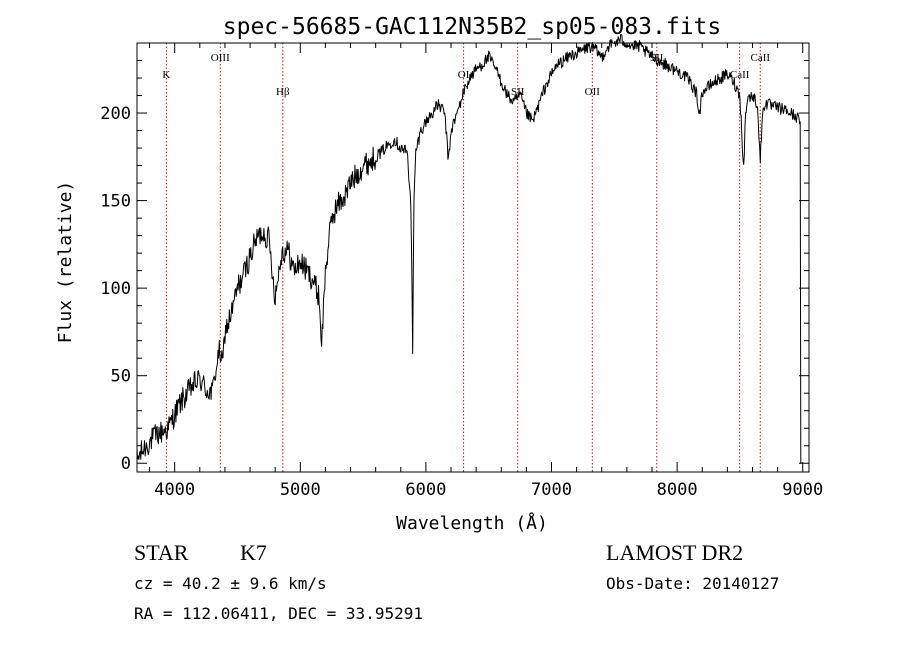  What do you see at coordinates (230, 583) in the screenshot?
I see `redshift-velocity: cz = 40.2 ± 9.6 km/s` at bounding box center [230, 583].